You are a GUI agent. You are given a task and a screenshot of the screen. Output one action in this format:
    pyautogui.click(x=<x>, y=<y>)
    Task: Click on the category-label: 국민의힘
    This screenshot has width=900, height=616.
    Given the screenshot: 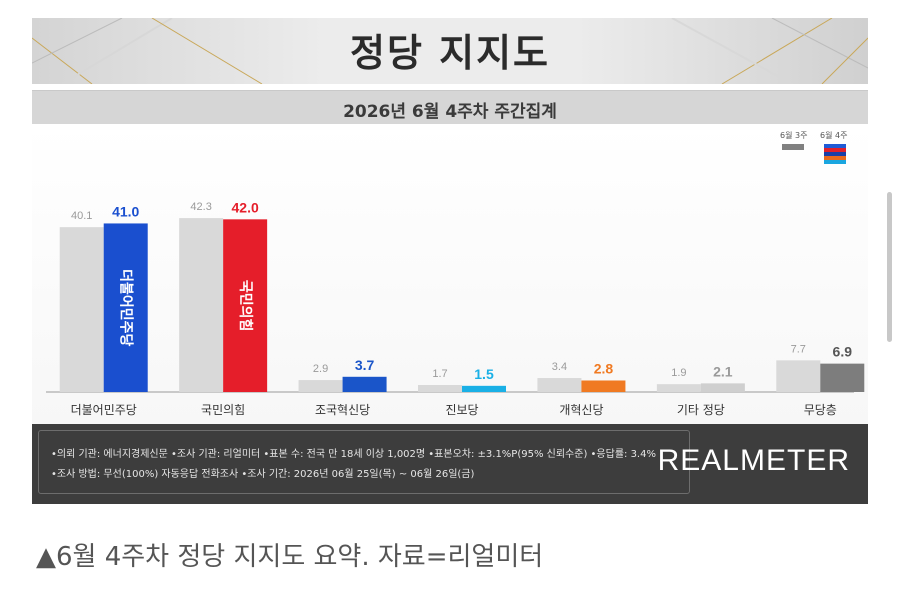 What is the action you would take?
    pyautogui.click(x=223, y=410)
    